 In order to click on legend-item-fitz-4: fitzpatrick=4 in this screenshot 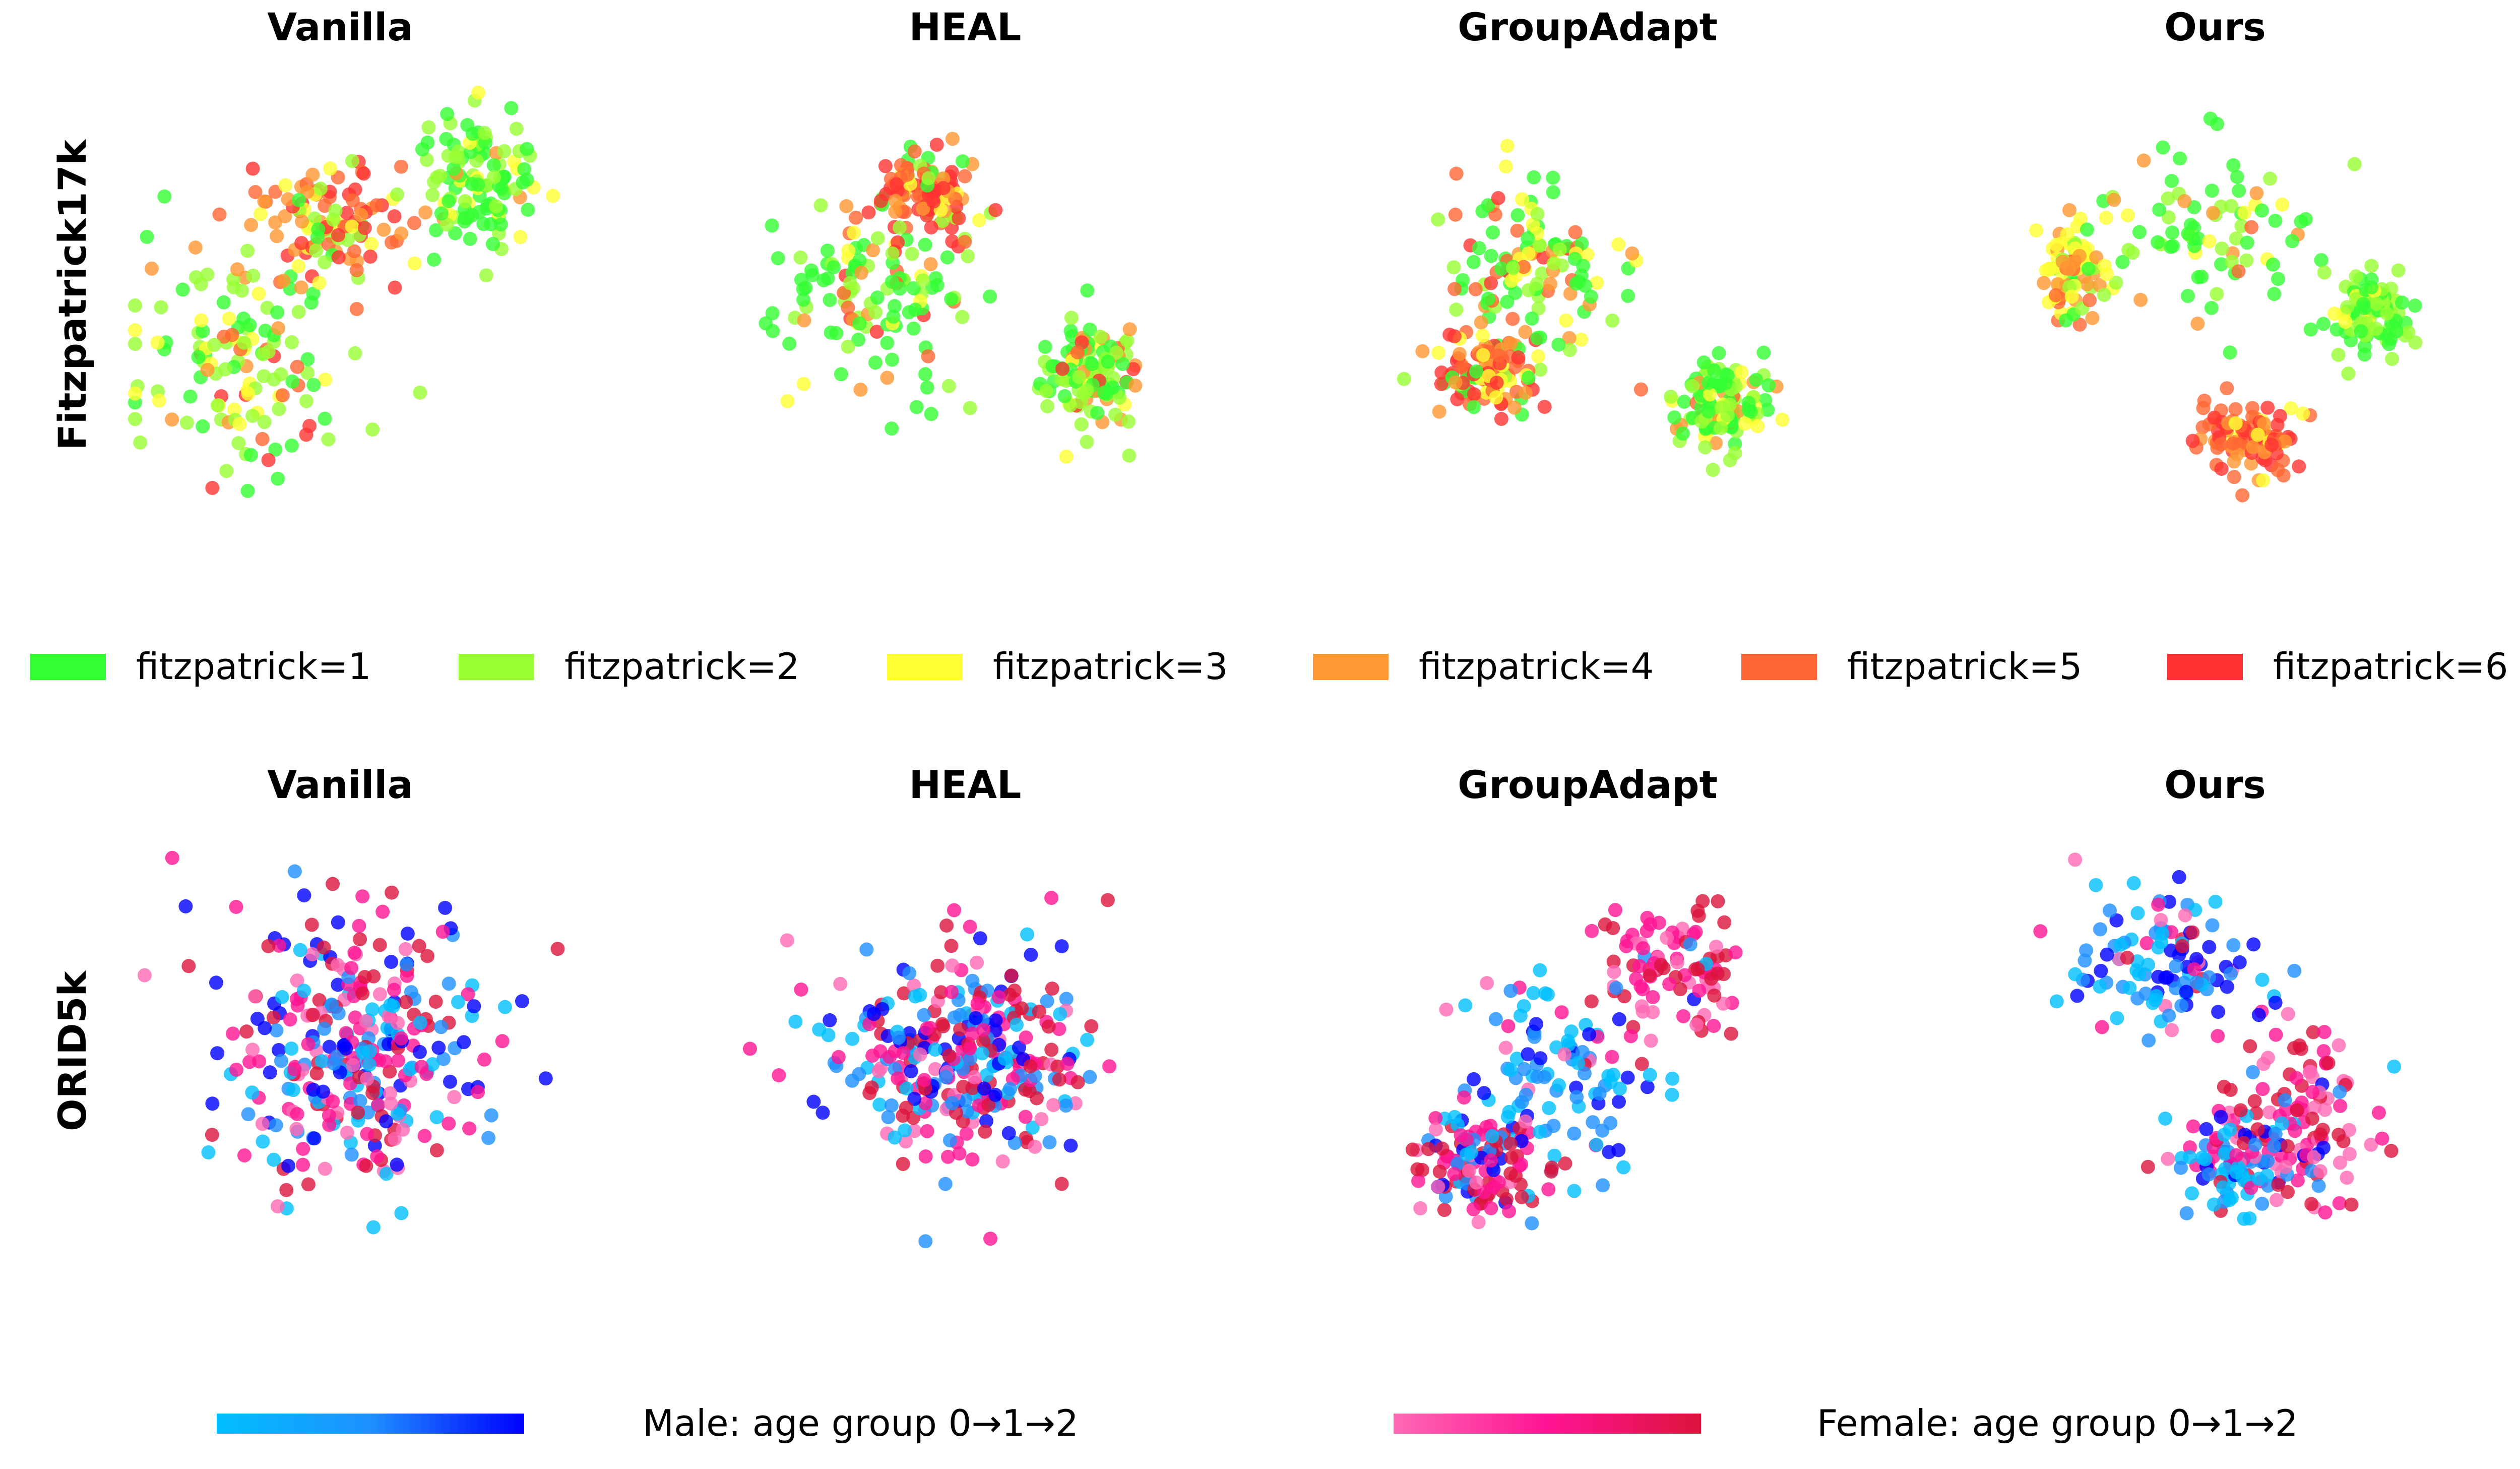, I will do `click(1484, 666)`.